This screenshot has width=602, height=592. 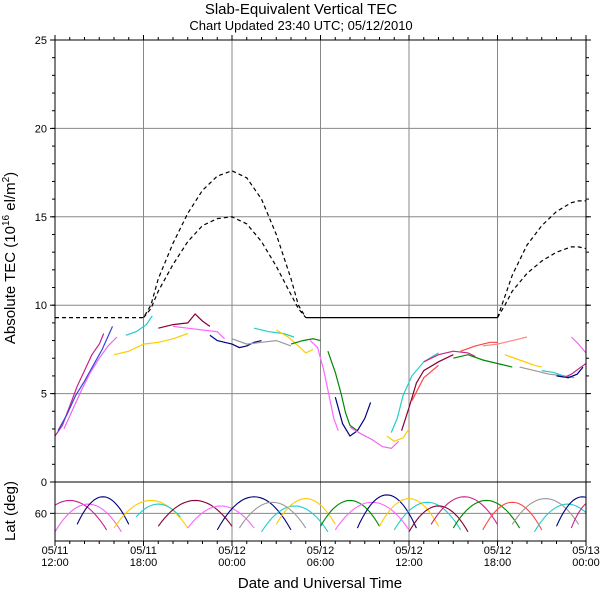 I want to click on lat-tracks, so click(x=320, y=513).